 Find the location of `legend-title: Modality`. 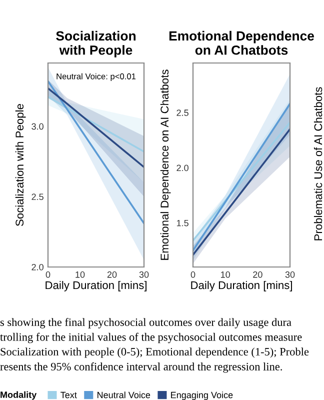

legend-title: Modality is located at coordinates (18, 395).